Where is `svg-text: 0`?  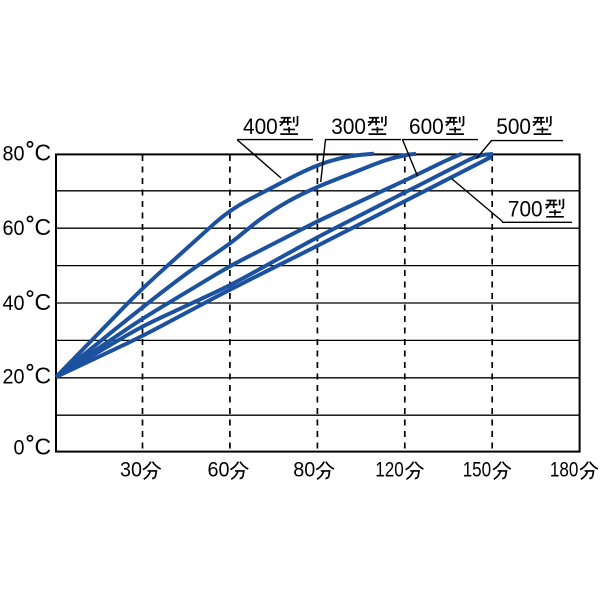 svg-text: 0 is located at coordinates (19, 448).